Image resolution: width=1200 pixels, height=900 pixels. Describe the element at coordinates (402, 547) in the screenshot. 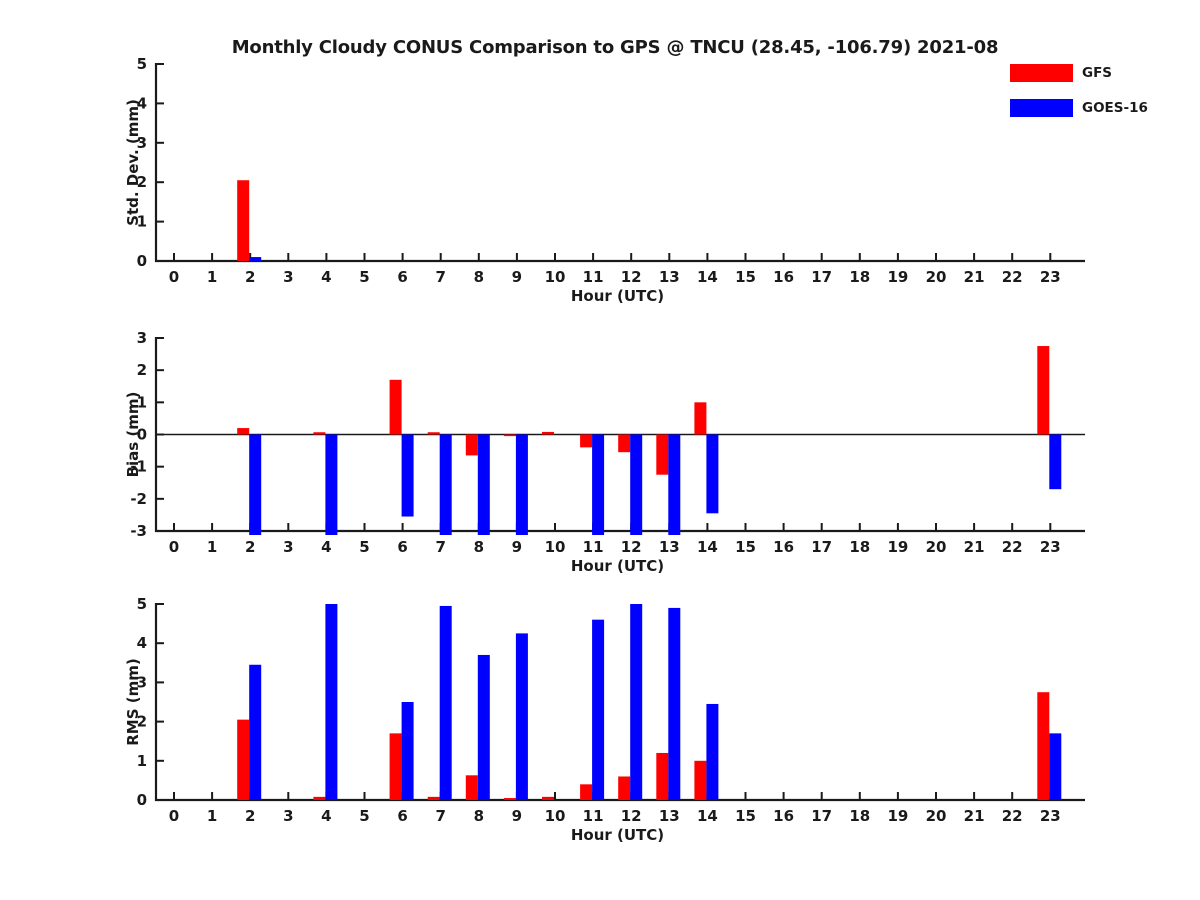

I see `bias-x-tick-label: 6` at that location.